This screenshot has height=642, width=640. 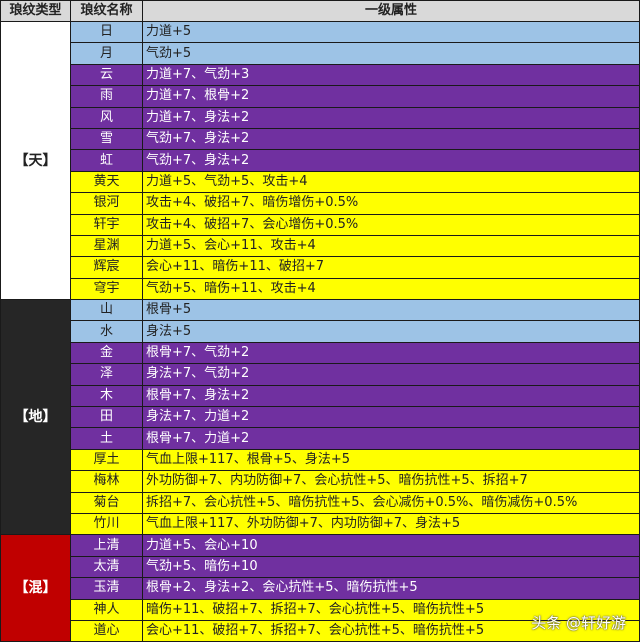 I want to click on table-row: 木根骨+7、身法+2, so click(x=320, y=395).